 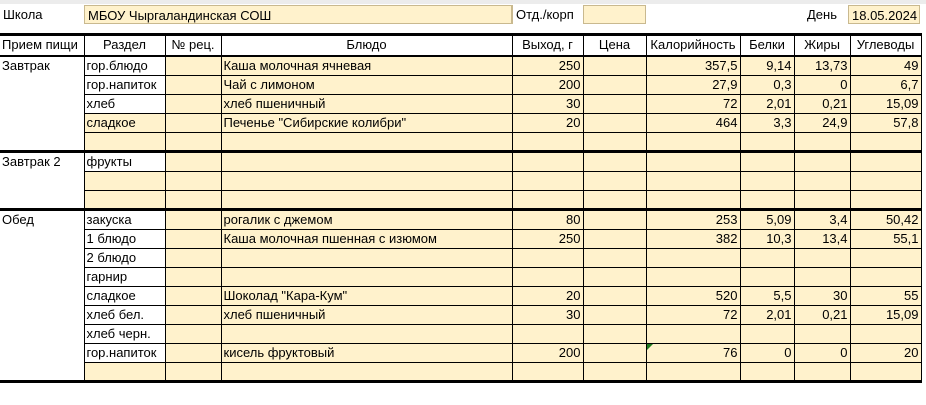 I want to click on cell-yield: 250, so click(x=547, y=65).